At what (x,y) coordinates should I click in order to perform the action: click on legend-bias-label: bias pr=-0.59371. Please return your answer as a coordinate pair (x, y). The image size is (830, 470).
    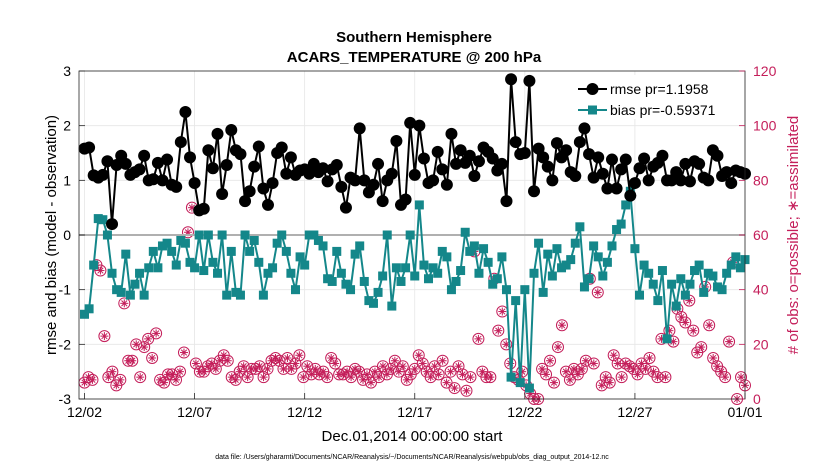
    Looking at the image, I should click on (663, 110).